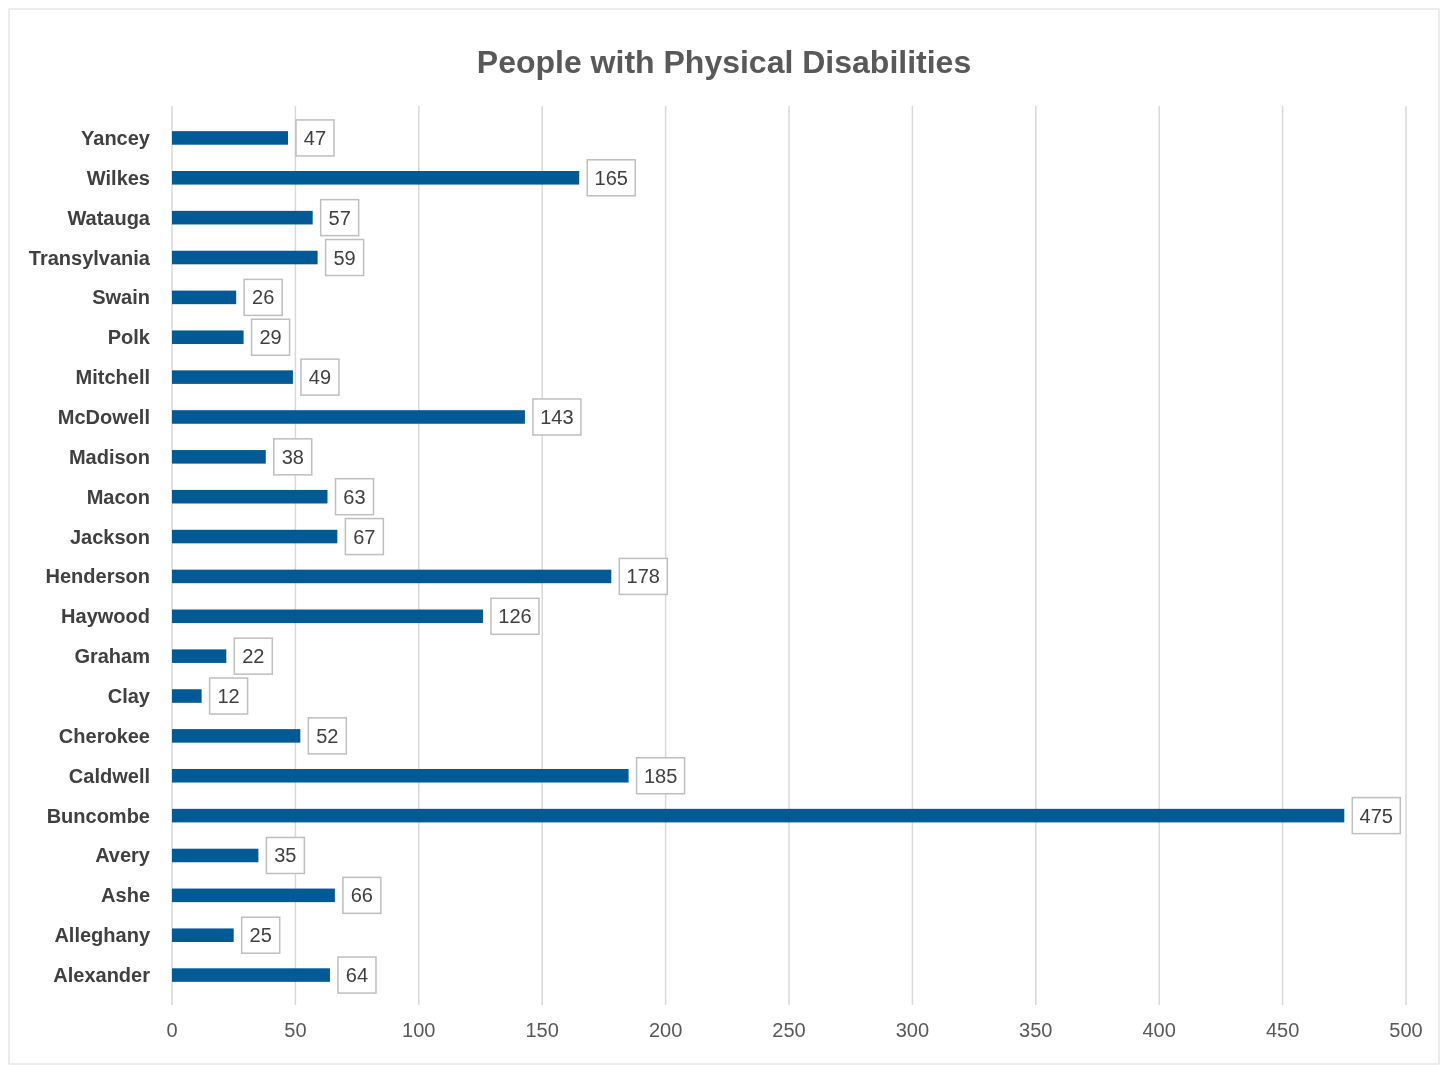 This screenshot has height=1065, width=1448. I want to click on data-label: 126, so click(515, 616).